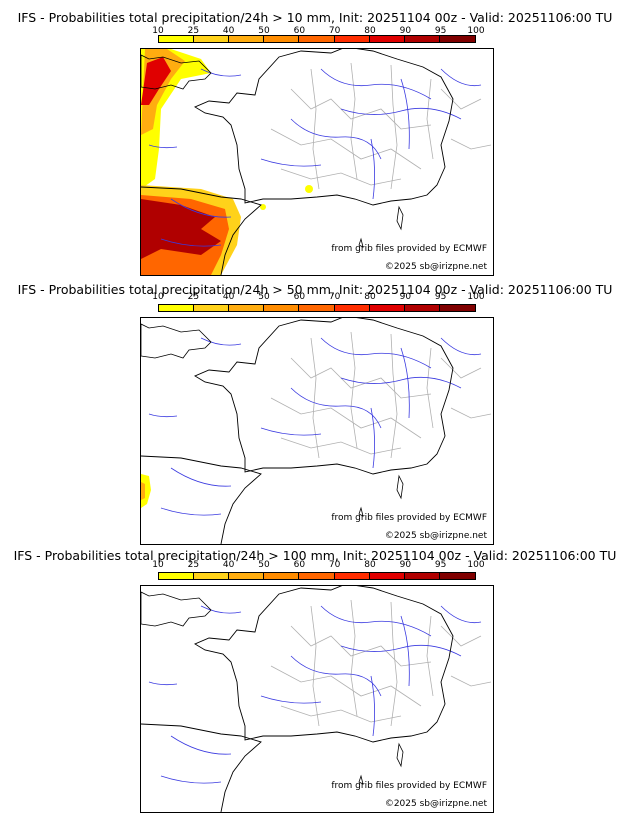 The image size is (630, 828). What do you see at coordinates (405, 297) in the screenshot?
I see `colorbar-tick-label: 90` at bounding box center [405, 297].